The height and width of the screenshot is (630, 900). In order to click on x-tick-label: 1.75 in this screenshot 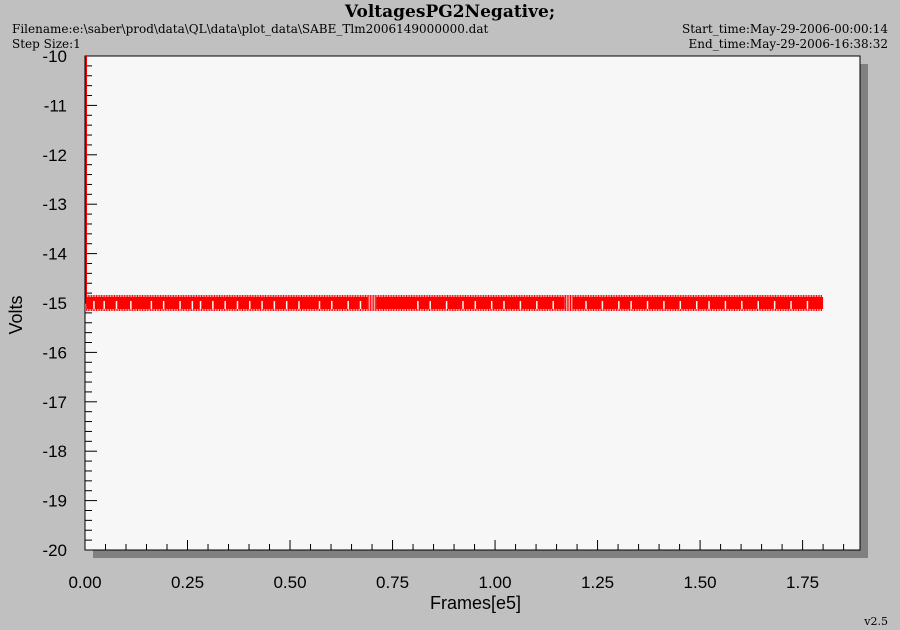, I will do `click(802, 582)`.